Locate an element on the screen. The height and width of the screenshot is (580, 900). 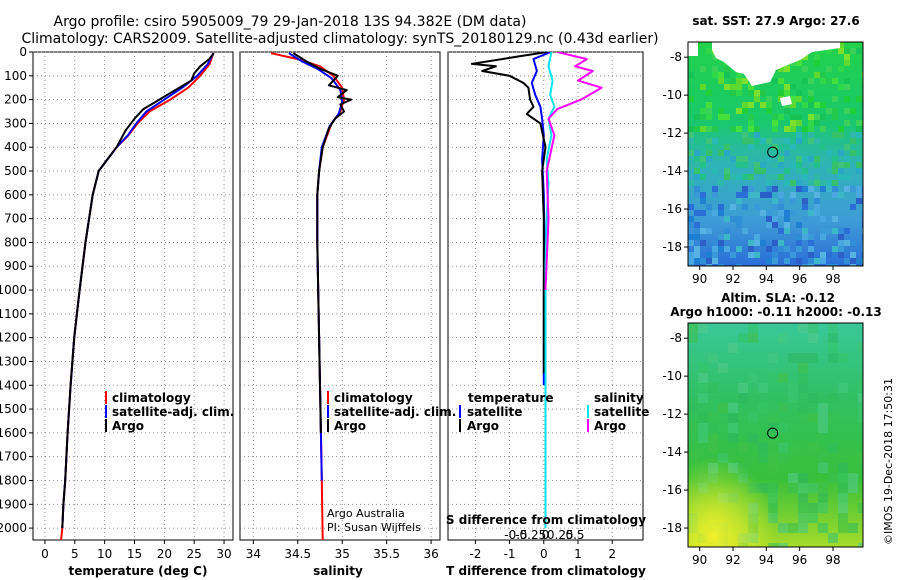
salinity-legend: climatology satellite-adj. clim. Argo is located at coordinates (391, 412).